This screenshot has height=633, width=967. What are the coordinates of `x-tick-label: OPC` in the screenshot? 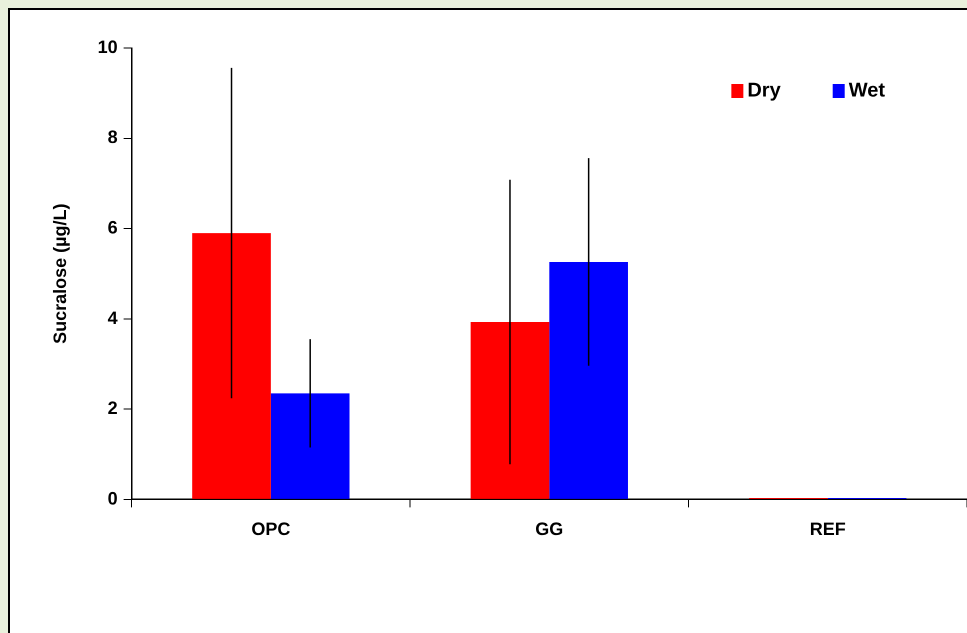 It's located at (270, 529).